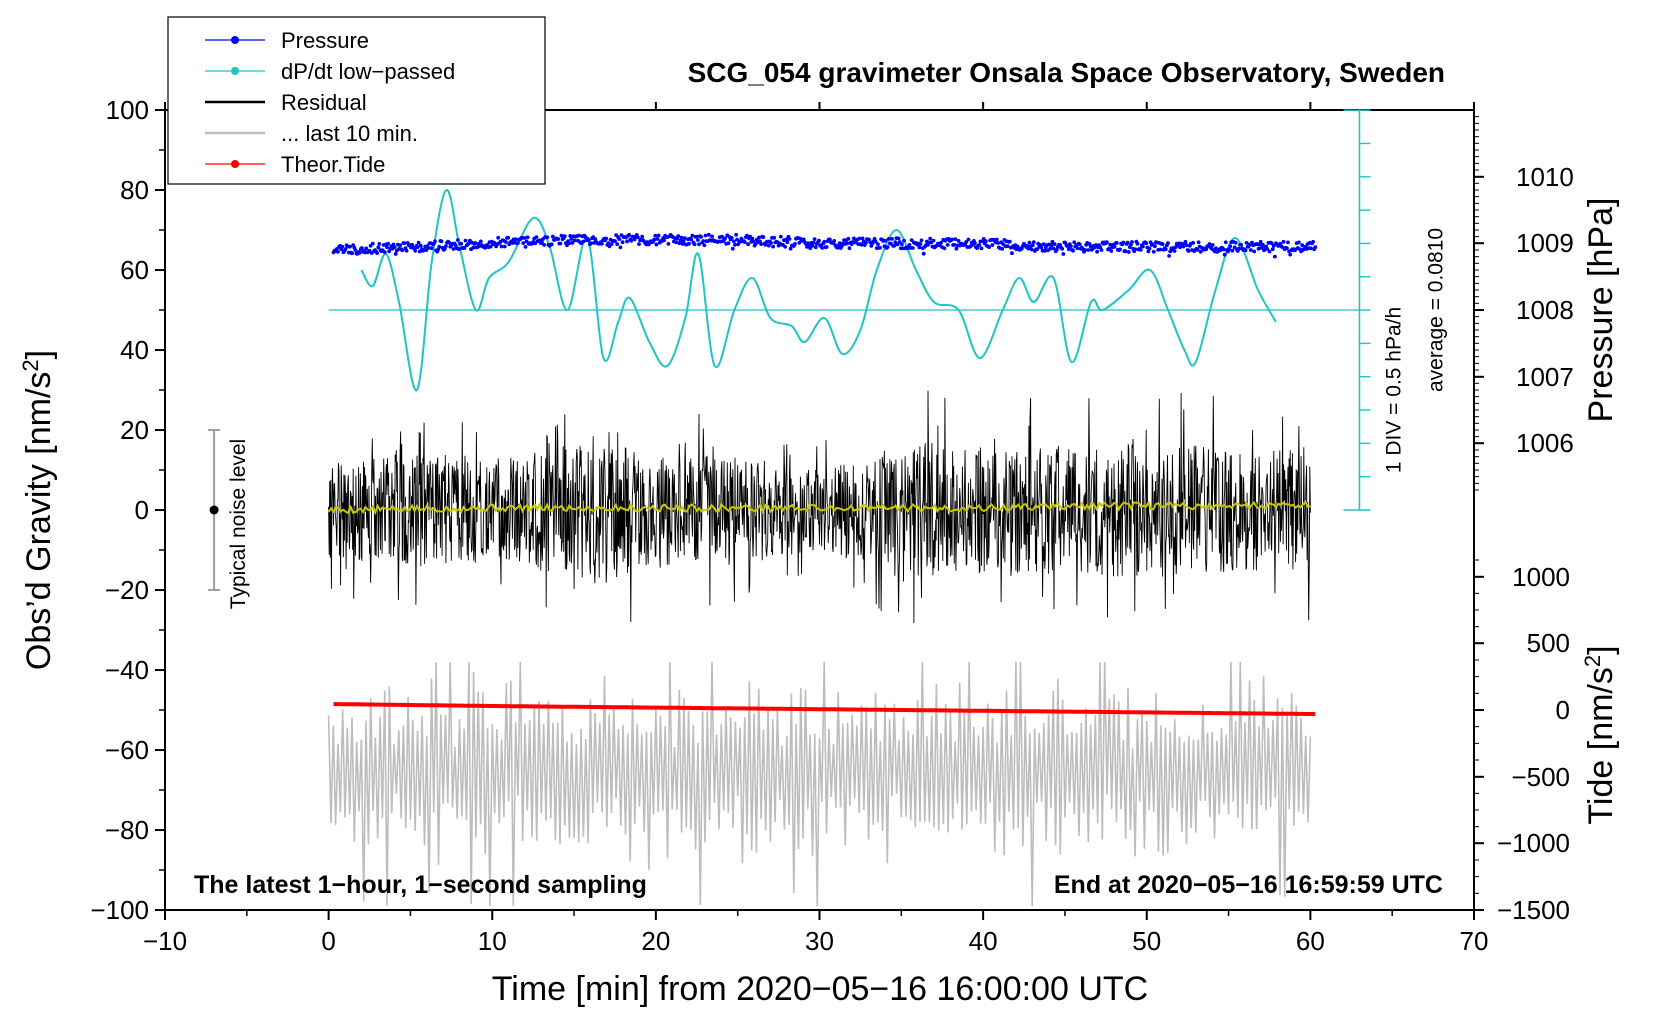 This screenshot has height=1020, width=1660. Describe the element at coordinates (324, 102) in the screenshot. I see `legend-label: Residual` at that location.